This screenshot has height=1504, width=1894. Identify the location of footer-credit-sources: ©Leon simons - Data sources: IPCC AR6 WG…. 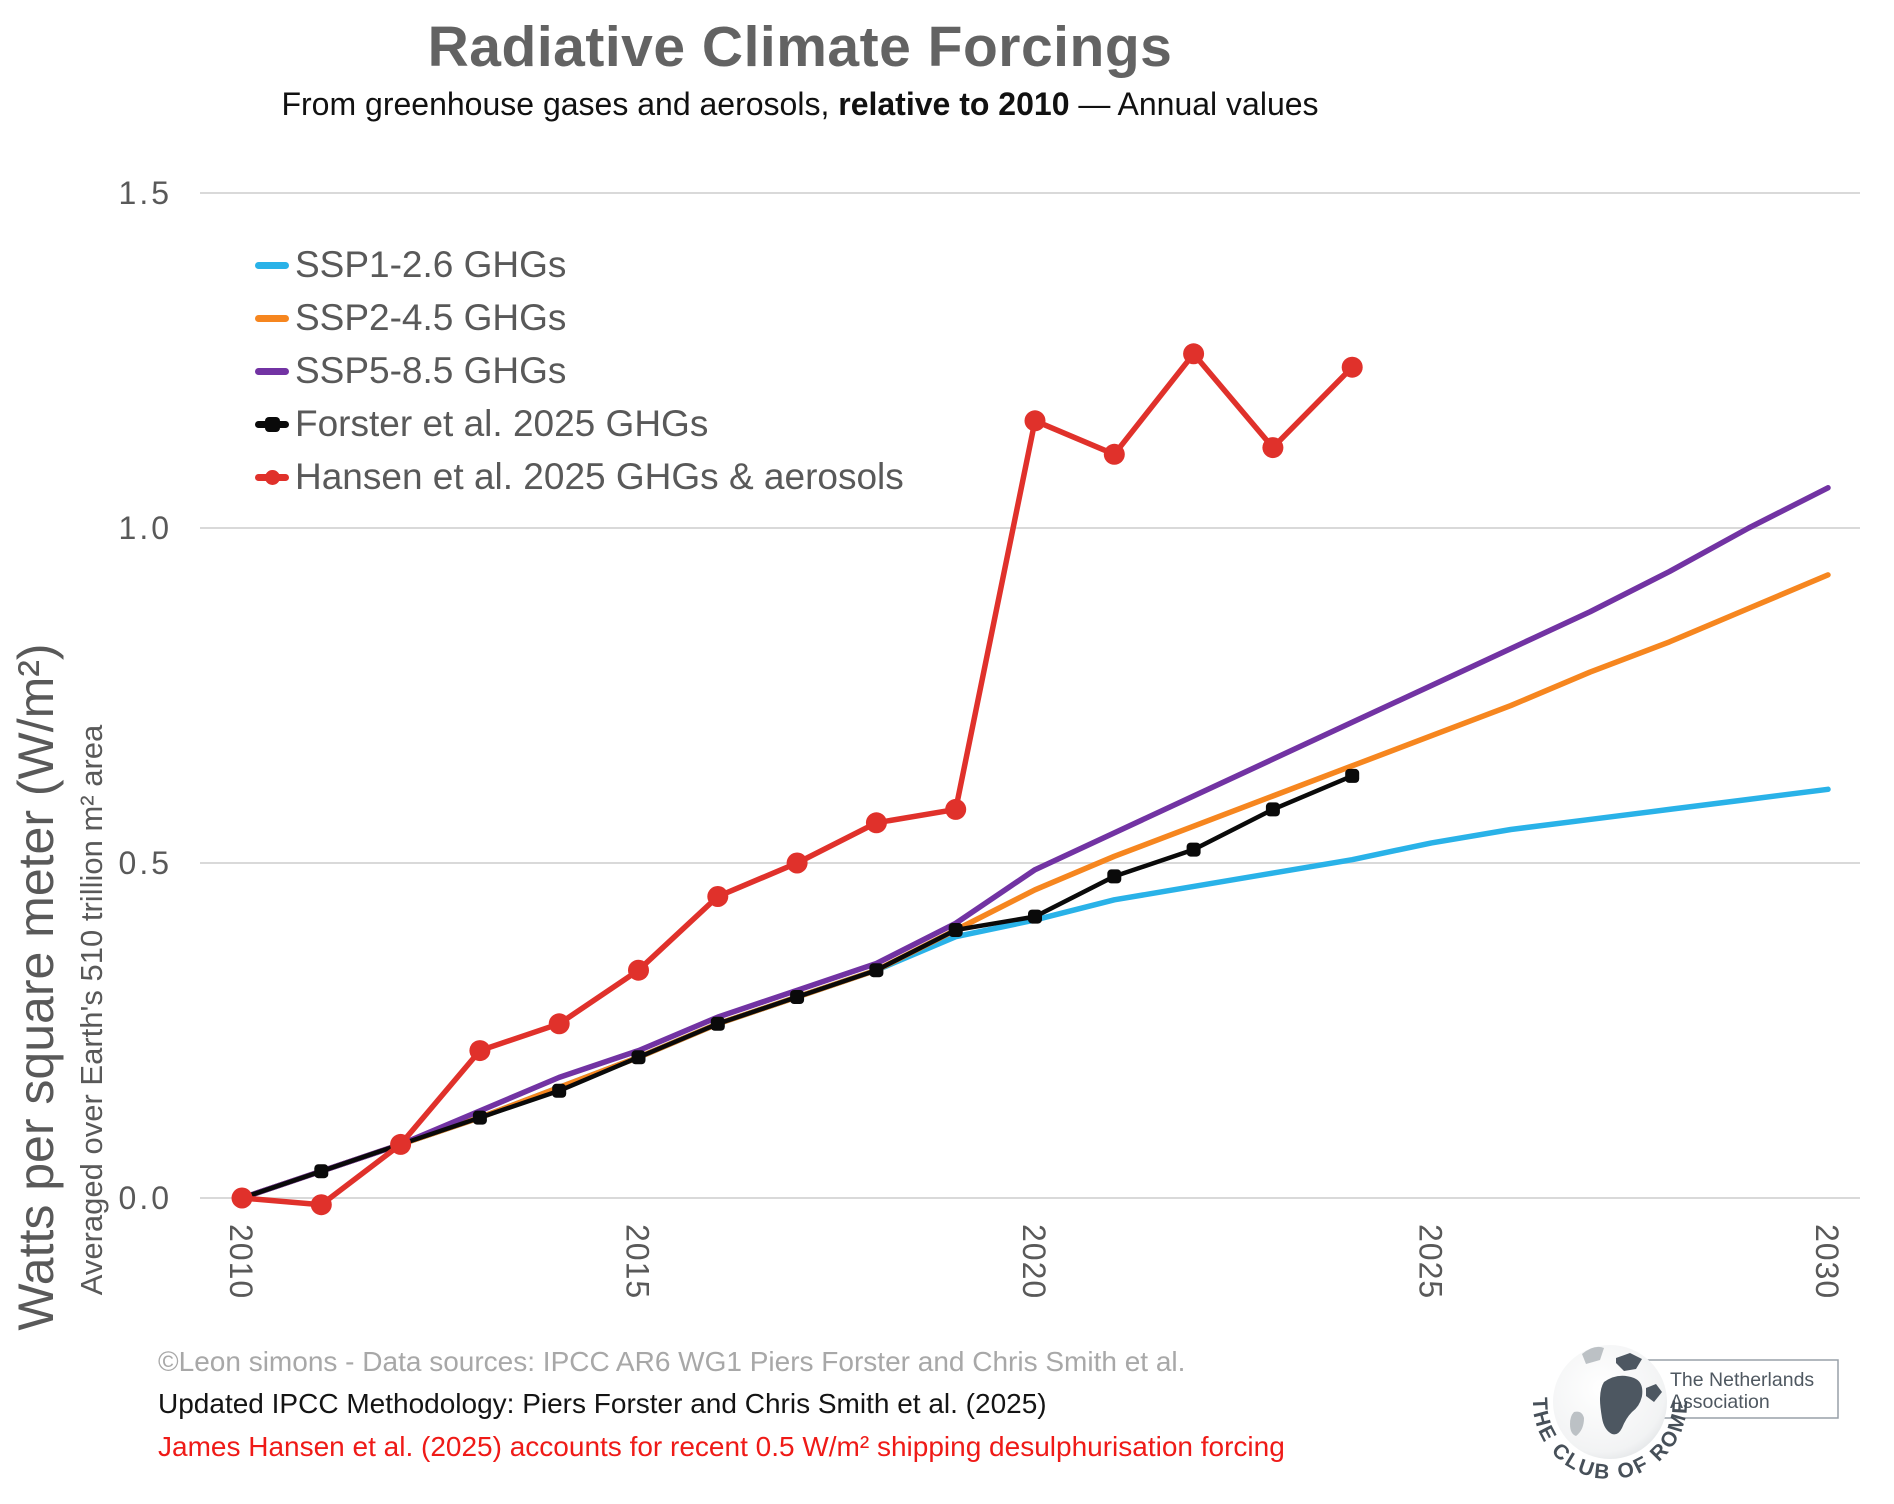
(672, 1361).